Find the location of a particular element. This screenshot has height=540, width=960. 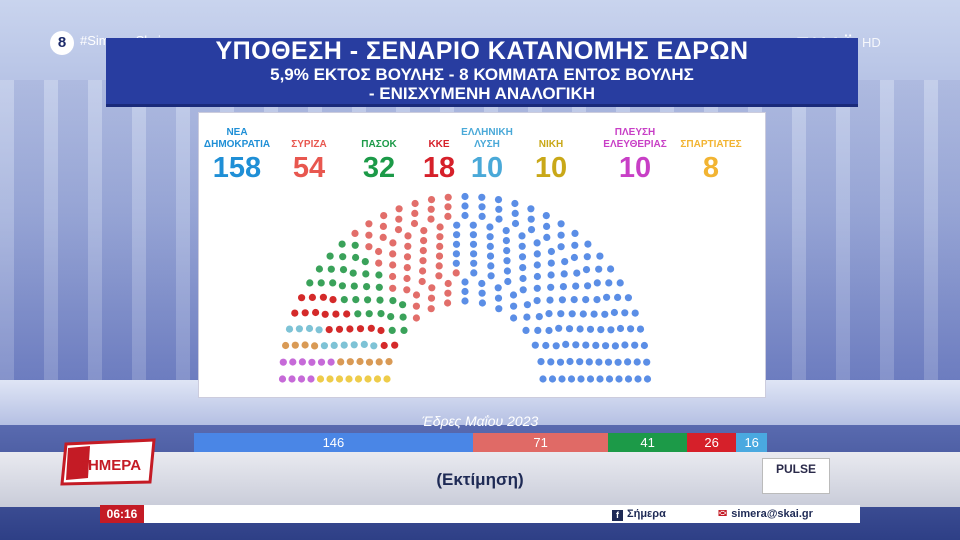

party-name: ΣΠΑΡΤΙΑΤΕΣ is located at coordinates (711, 144).